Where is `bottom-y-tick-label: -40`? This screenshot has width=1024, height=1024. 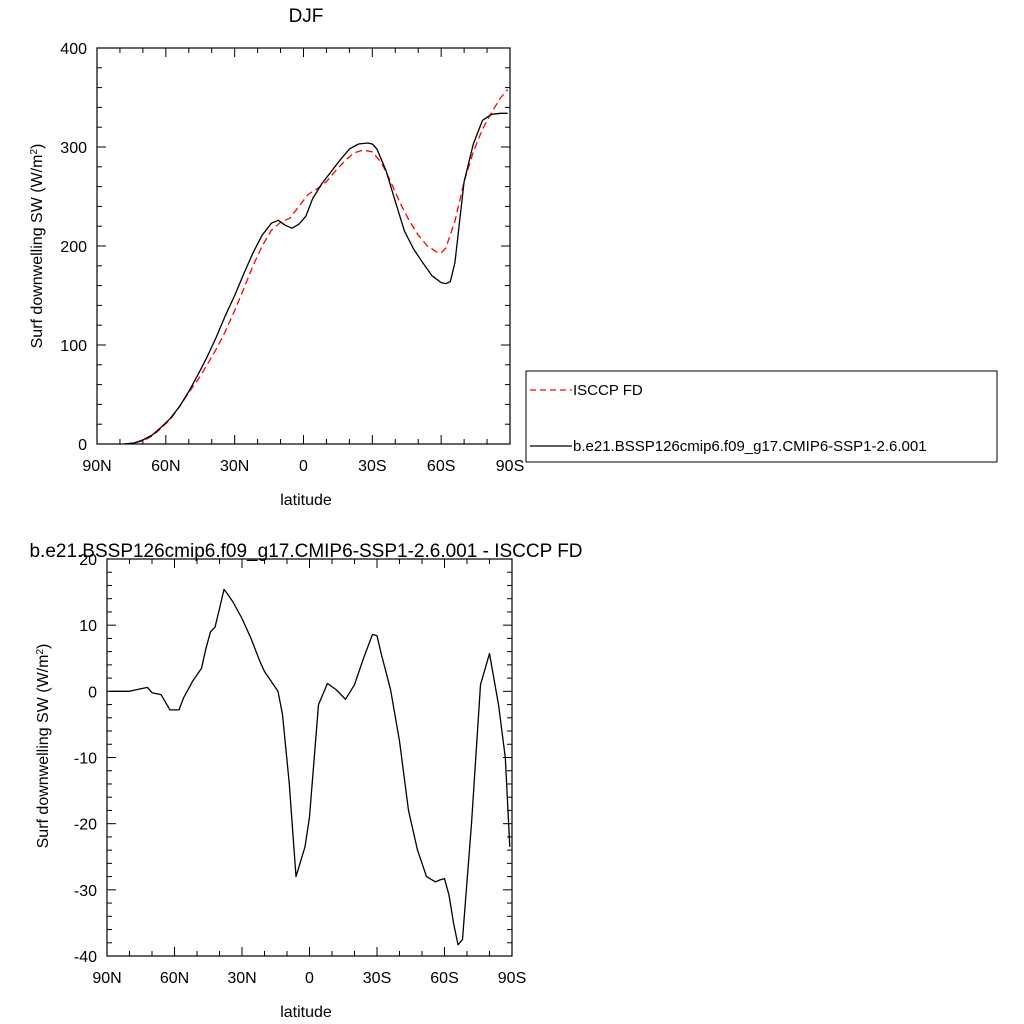 bottom-y-tick-label: -40 is located at coordinates (85, 957).